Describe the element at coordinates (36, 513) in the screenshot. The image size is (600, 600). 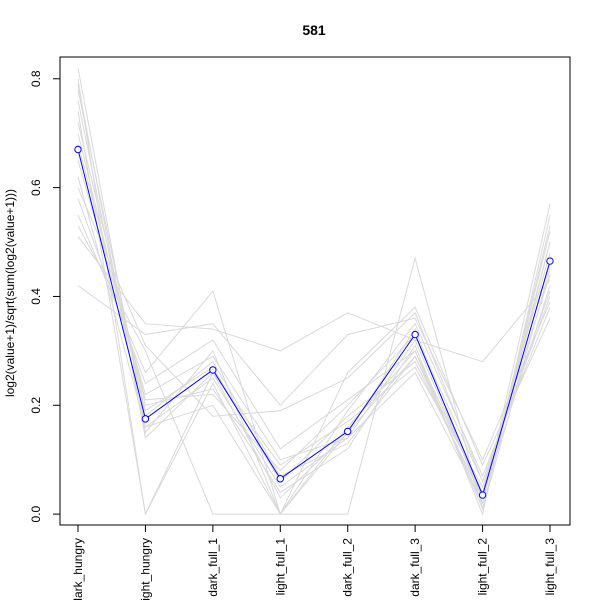
I see `y-tick-label-0: 0.0` at that location.